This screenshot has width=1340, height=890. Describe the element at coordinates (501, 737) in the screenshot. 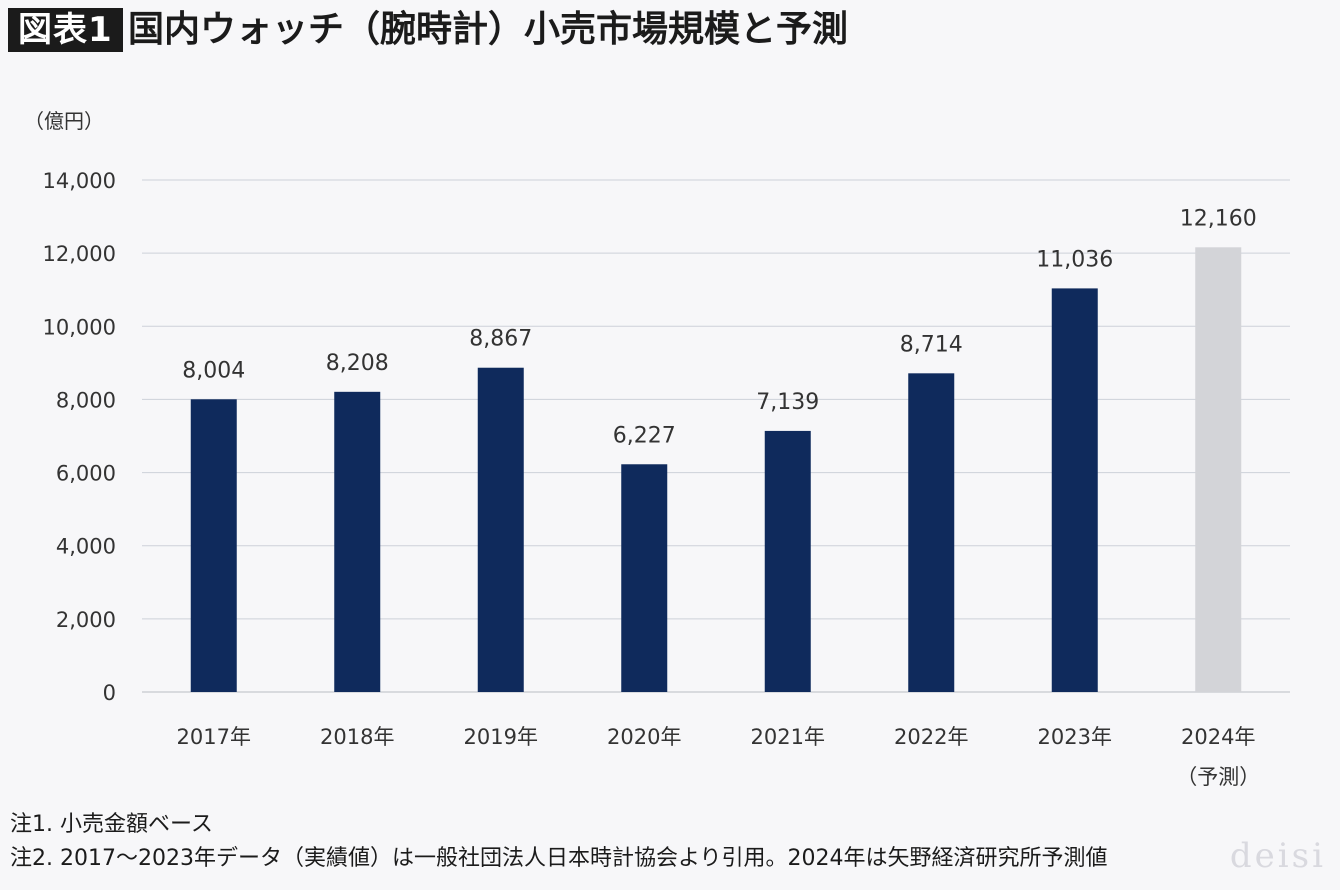

I see `x-tick-label: 2019年` at that location.